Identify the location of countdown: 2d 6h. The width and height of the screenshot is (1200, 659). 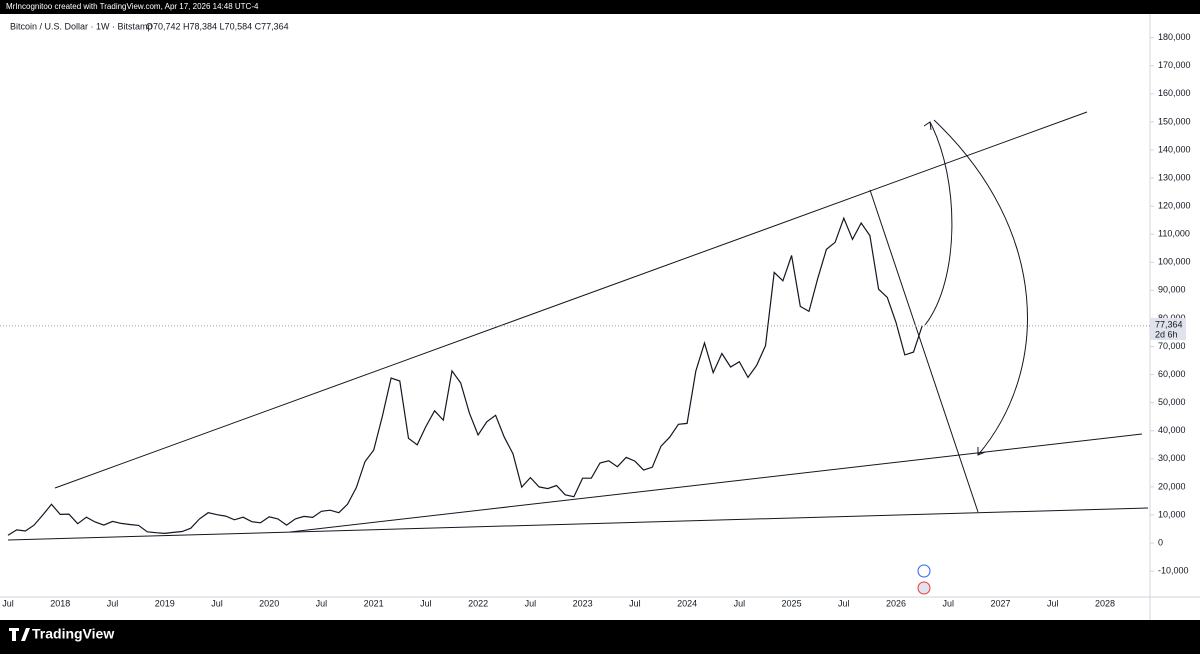
(1166, 334).